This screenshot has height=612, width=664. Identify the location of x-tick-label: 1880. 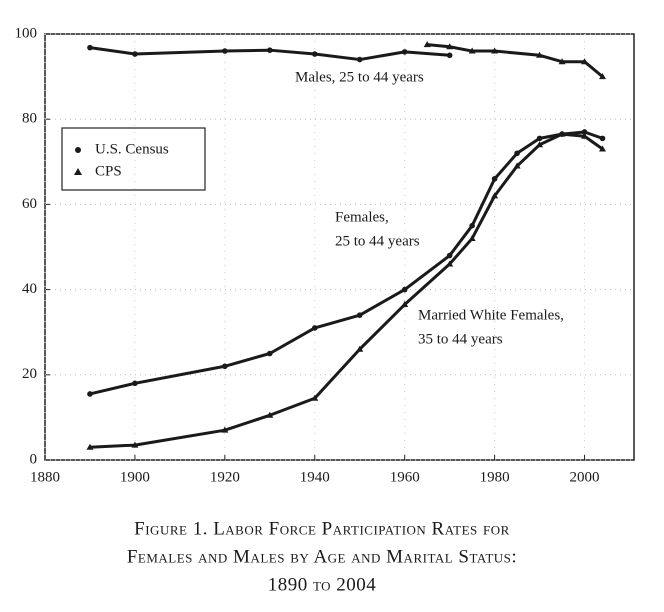
(45, 477).